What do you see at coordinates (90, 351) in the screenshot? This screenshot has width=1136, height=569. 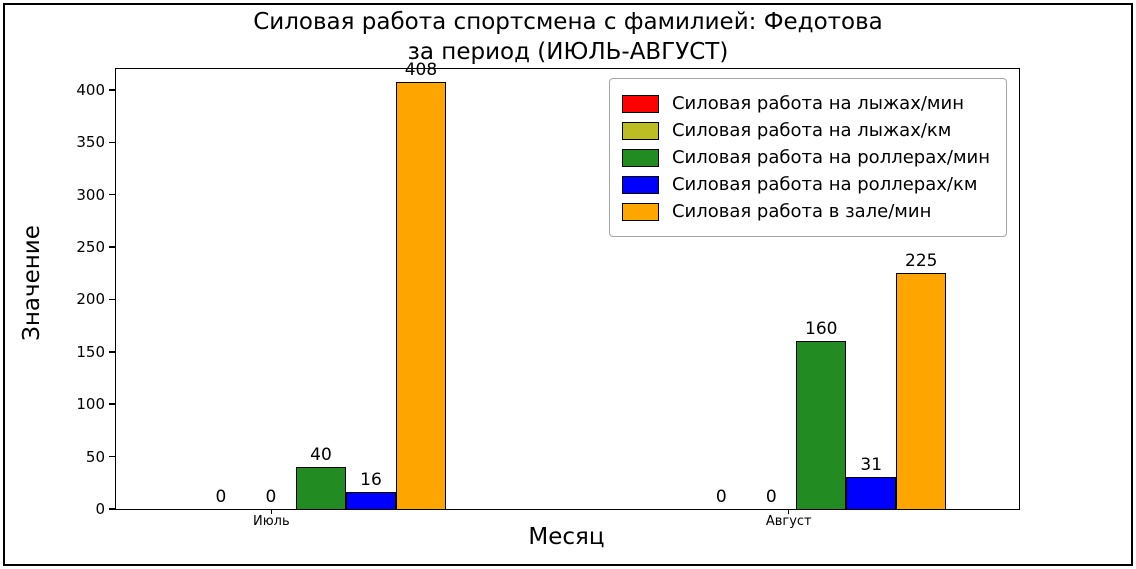 I see `y-axis-tick-label: 150` at bounding box center [90, 351].